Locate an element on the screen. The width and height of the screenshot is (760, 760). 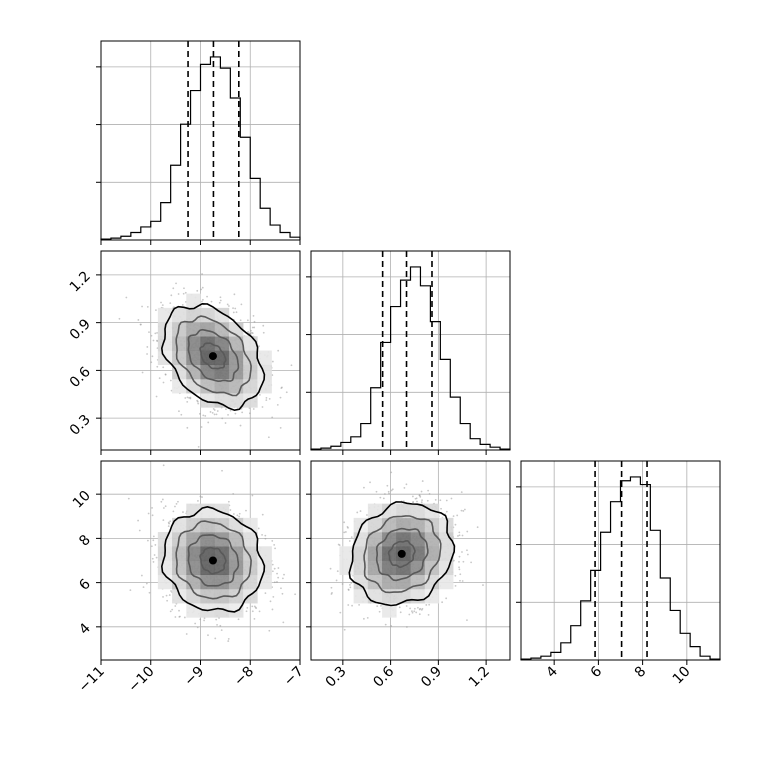
y-tick-label: 8 is located at coordinates (85, 541).